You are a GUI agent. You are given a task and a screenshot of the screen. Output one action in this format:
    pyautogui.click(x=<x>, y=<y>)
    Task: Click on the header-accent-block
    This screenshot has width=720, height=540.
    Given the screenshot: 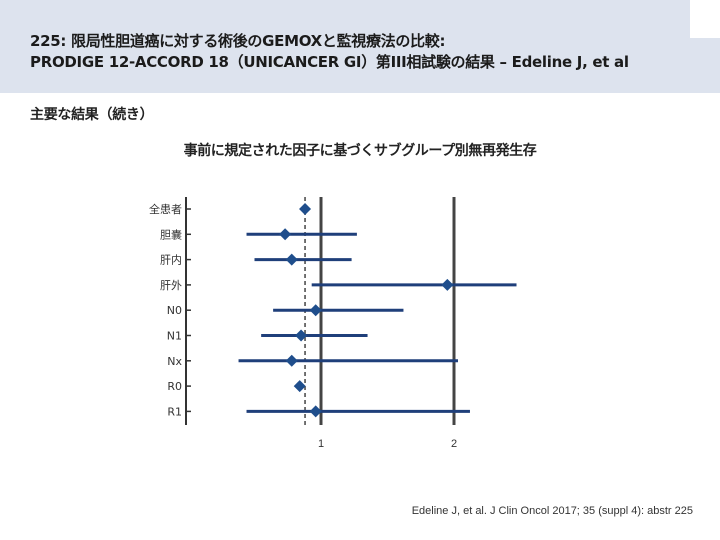 What is the action you would take?
    pyautogui.click(x=705, y=19)
    